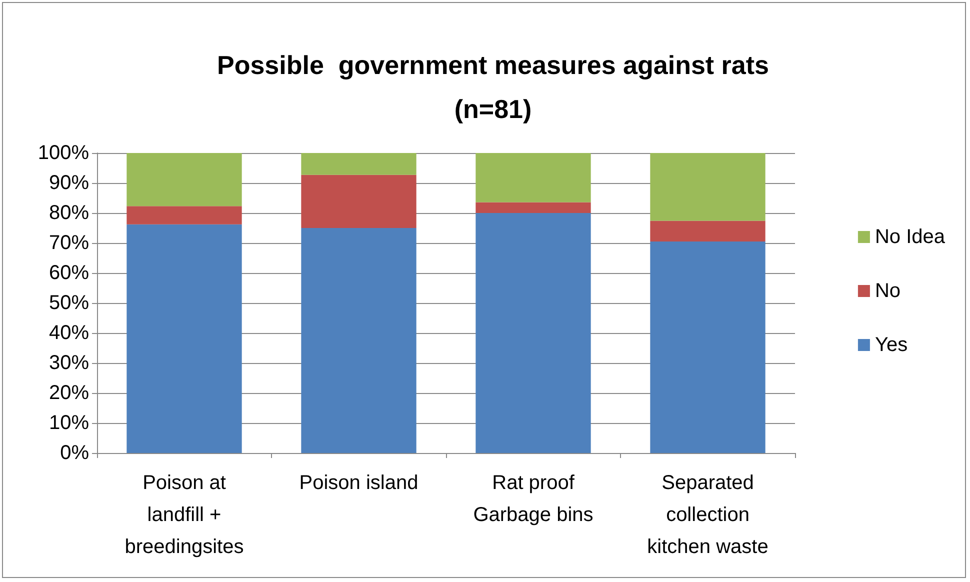 This screenshot has height=582, width=970. I want to click on y-tick-label: 40%, so click(69, 333).